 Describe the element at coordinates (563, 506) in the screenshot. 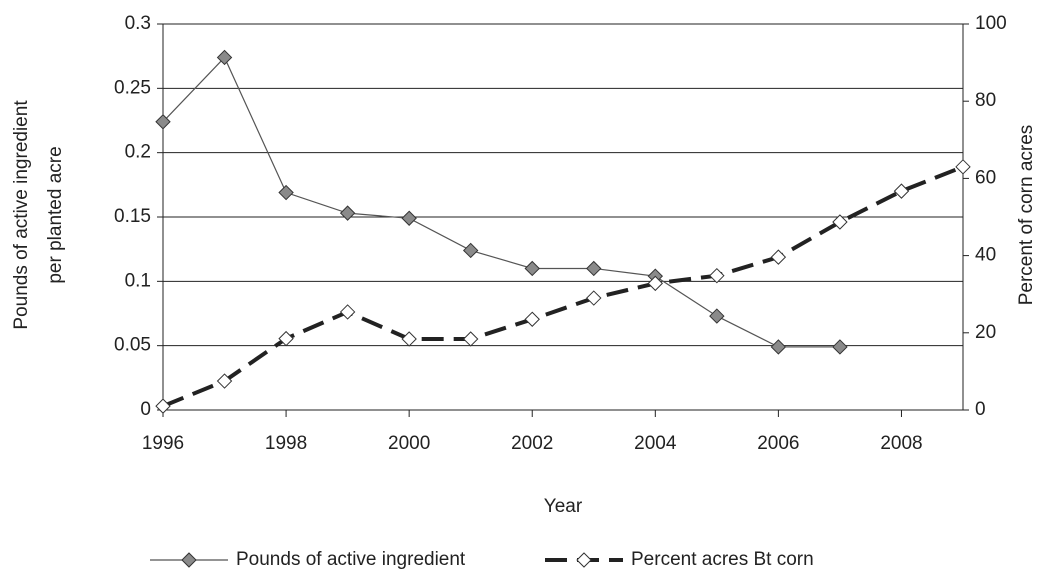

I see `x-axis-label: Year` at that location.